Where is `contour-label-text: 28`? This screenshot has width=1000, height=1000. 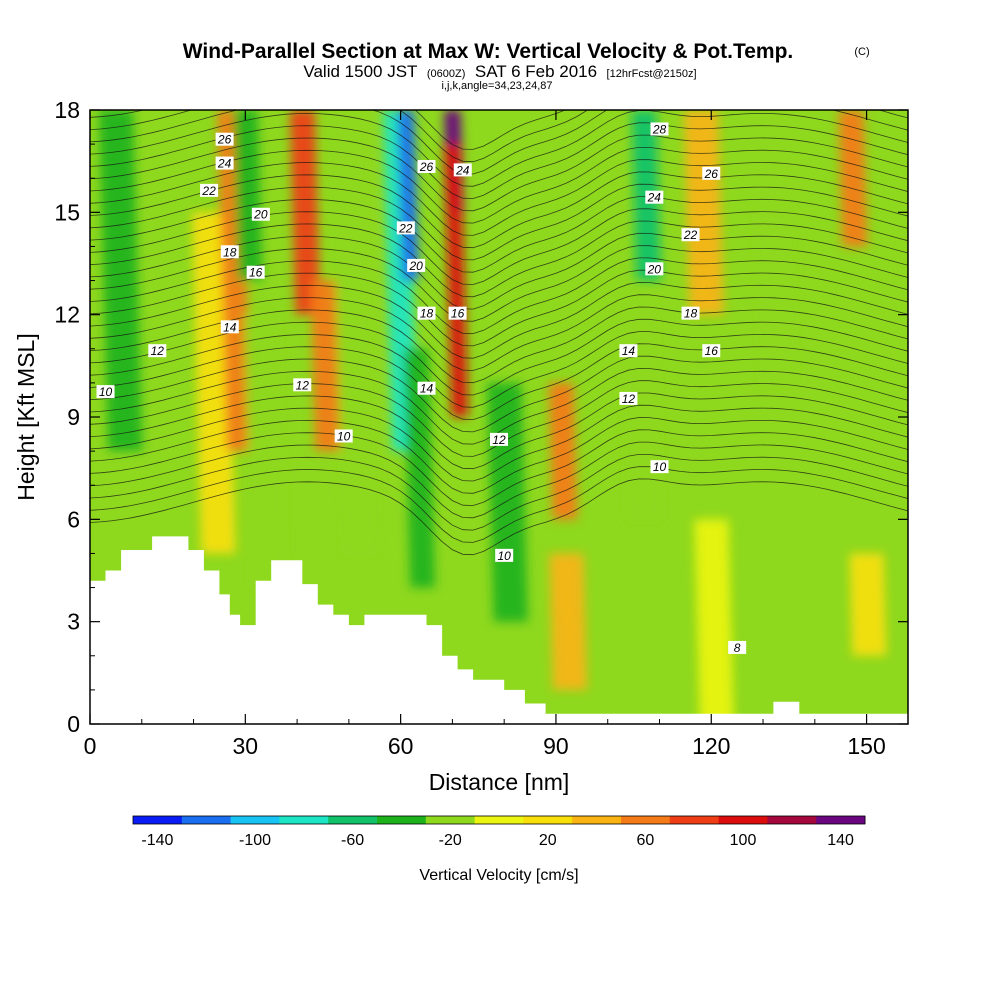
contour-label-text: 28 is located at coordinates (659, 129).